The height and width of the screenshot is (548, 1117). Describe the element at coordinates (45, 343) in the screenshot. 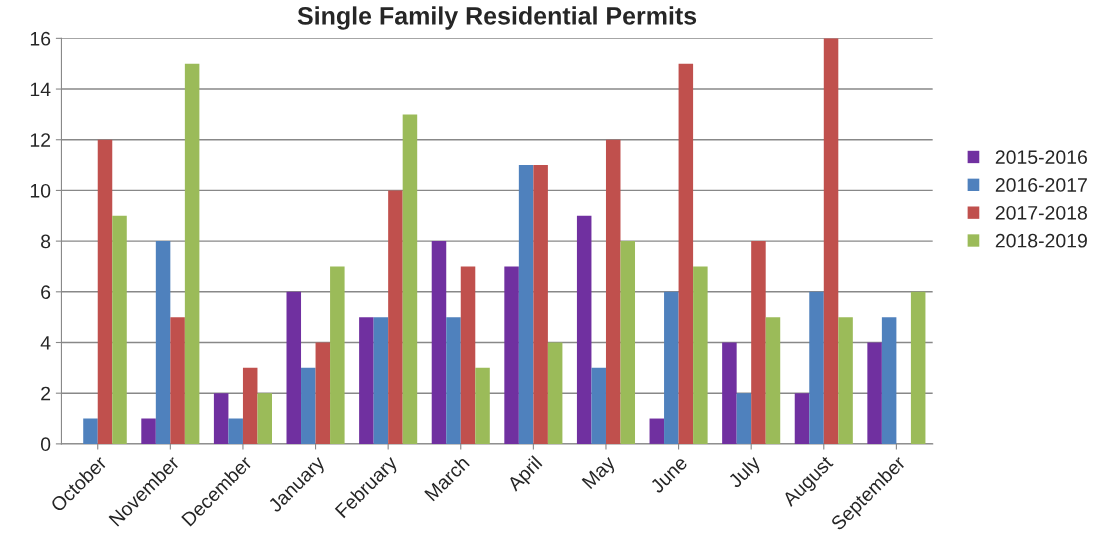

I see `y-tick-label: 4` at that location.